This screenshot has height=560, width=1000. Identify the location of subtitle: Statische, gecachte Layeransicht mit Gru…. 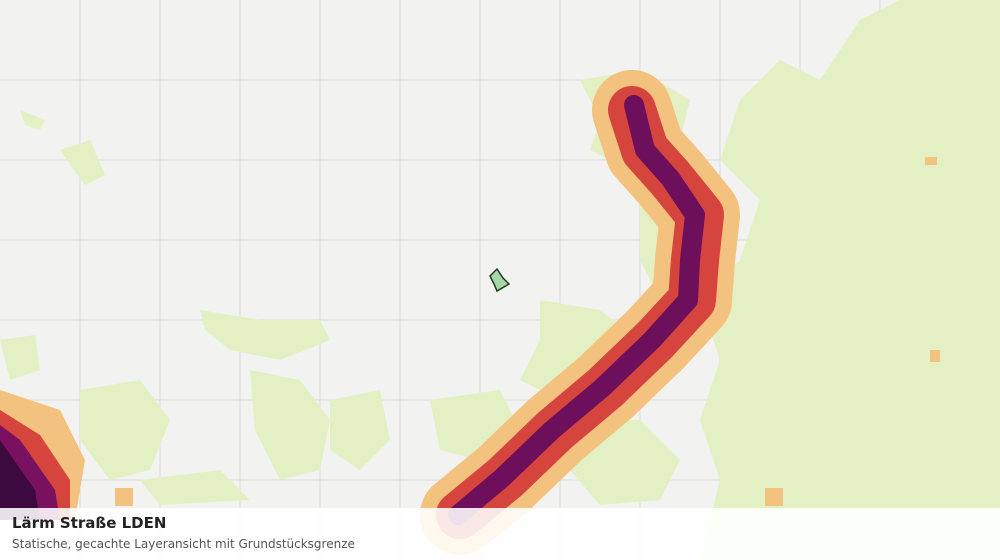
(183, 544).